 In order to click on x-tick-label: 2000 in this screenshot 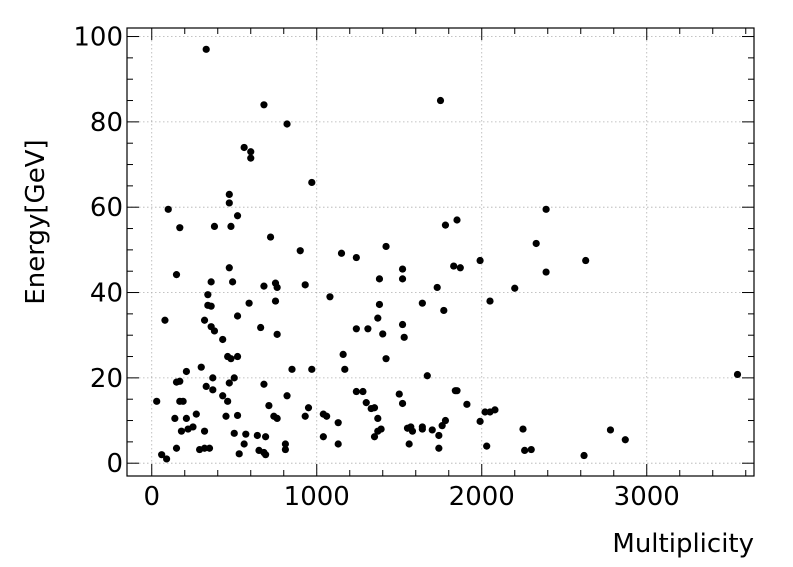, I will do `click(482, 497)`.